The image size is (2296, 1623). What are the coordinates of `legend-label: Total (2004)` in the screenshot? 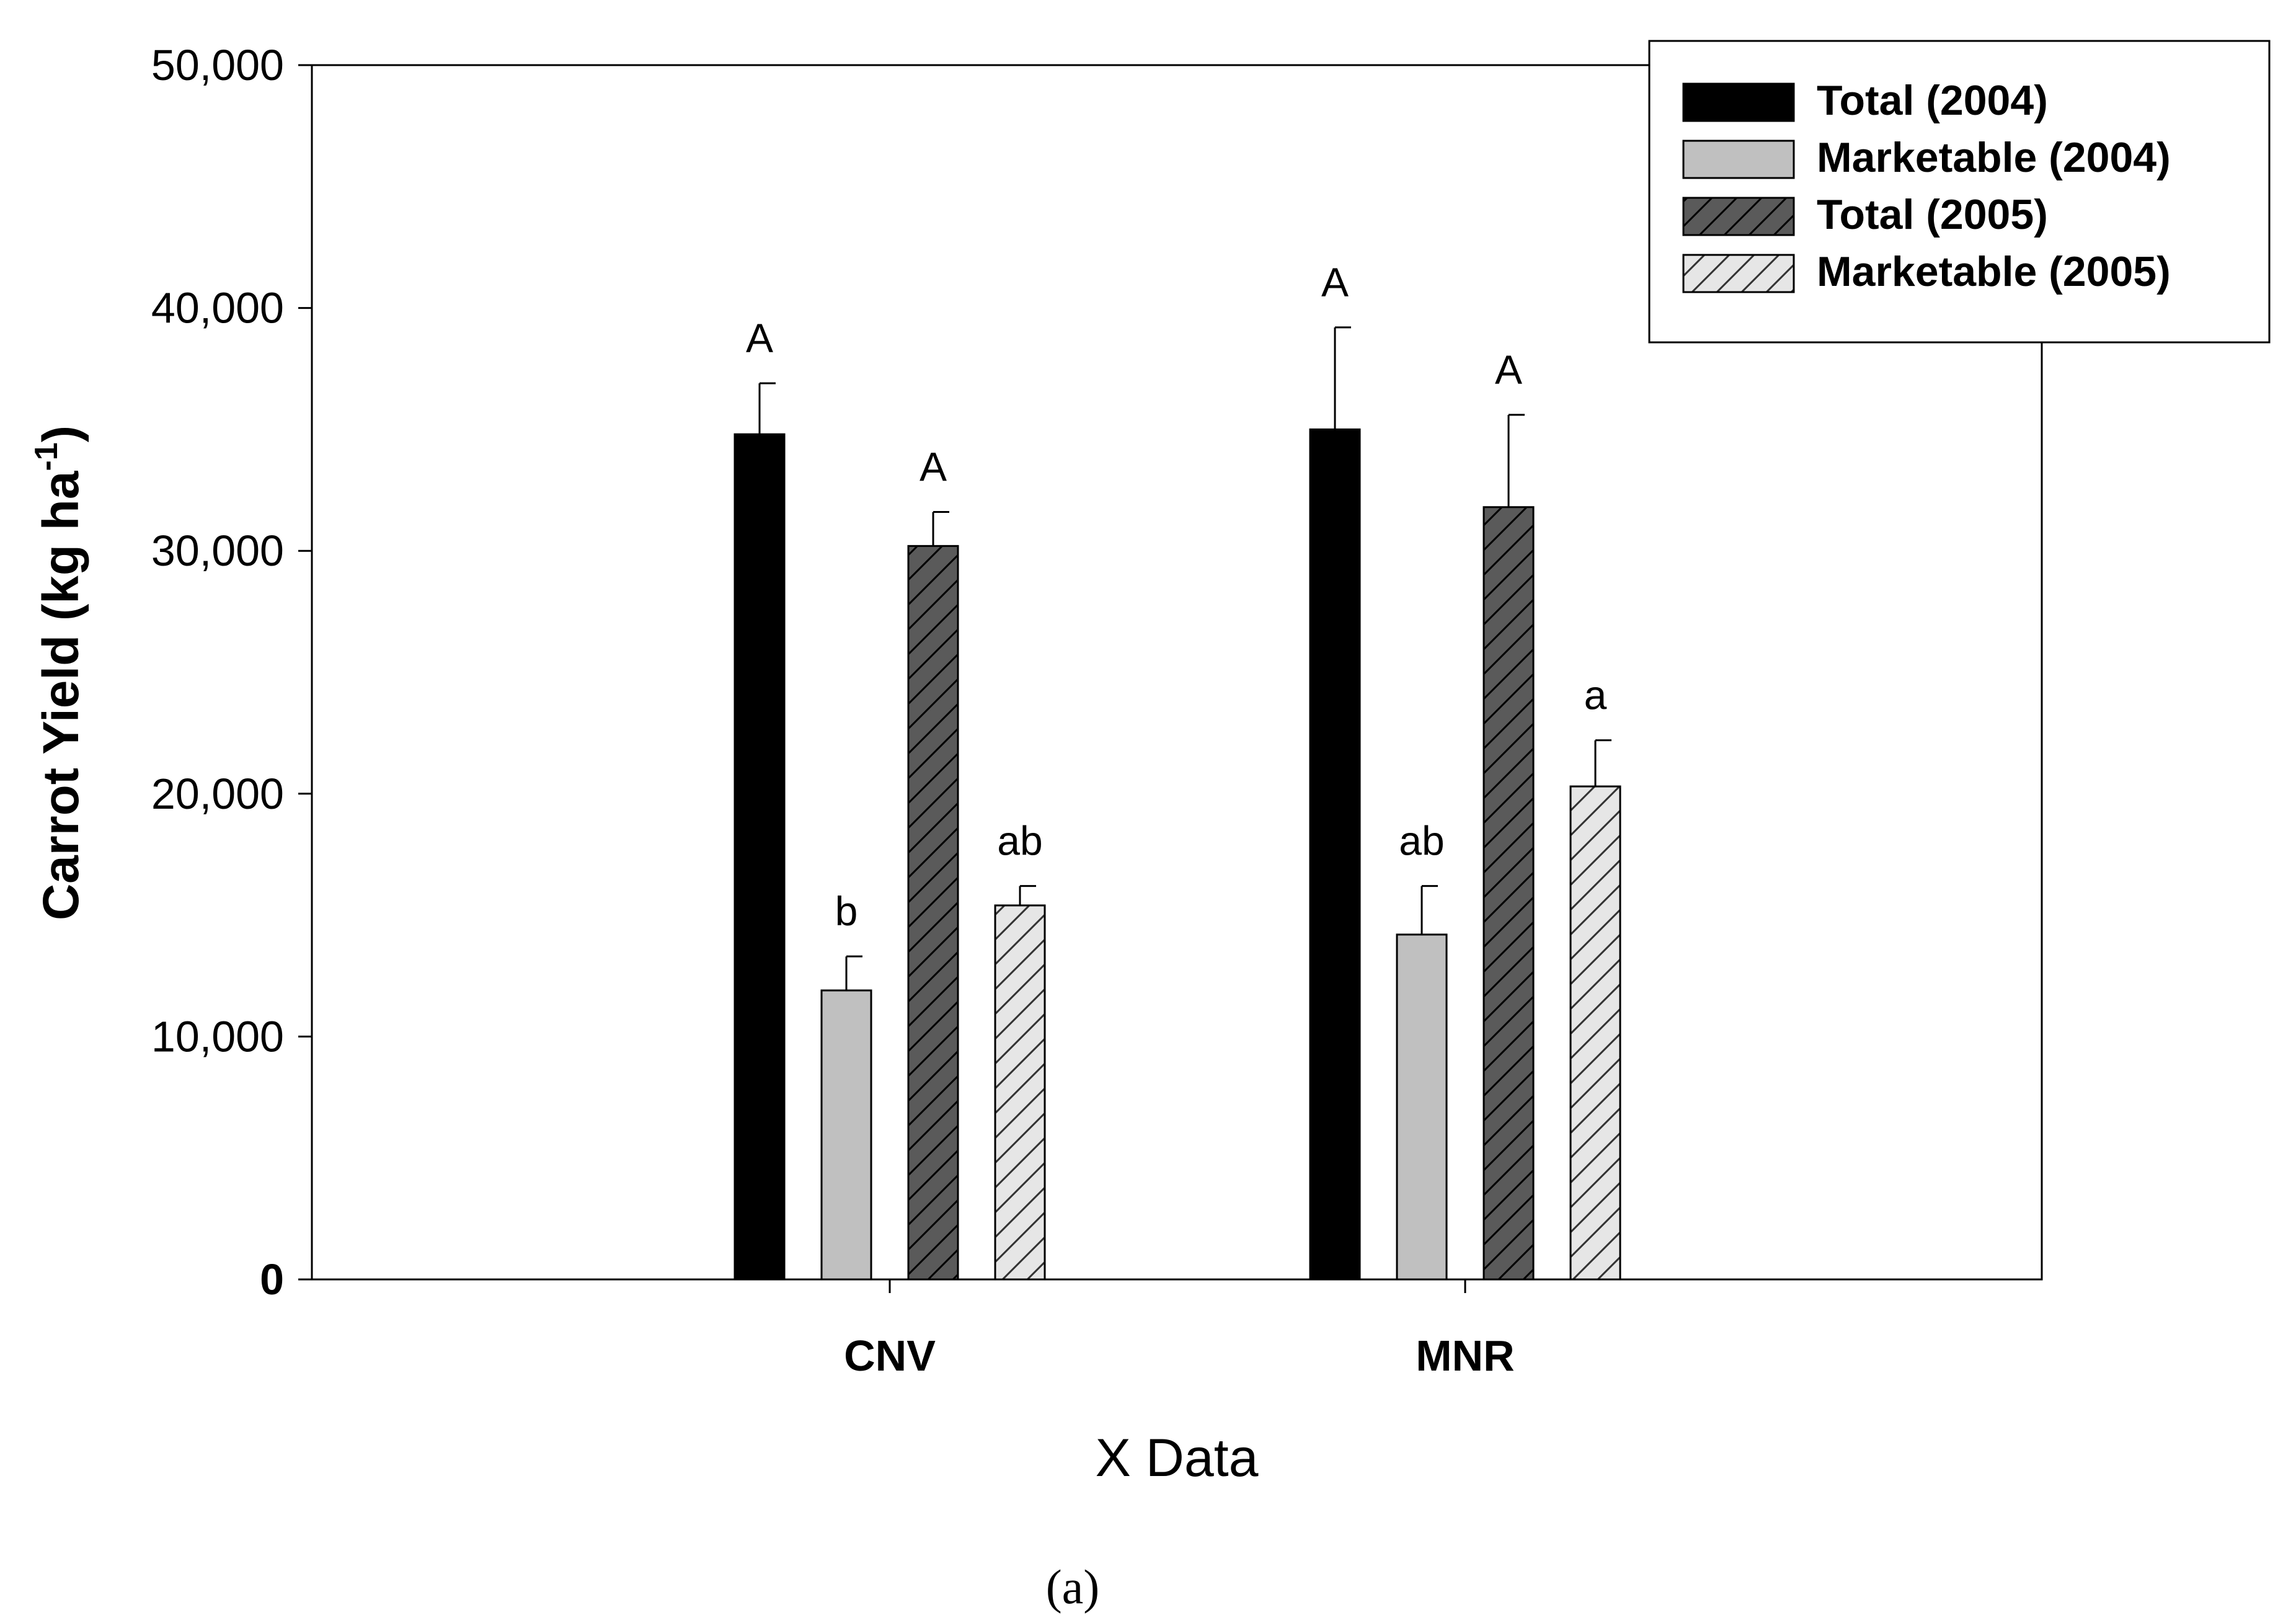 It's located at (1932, 100).